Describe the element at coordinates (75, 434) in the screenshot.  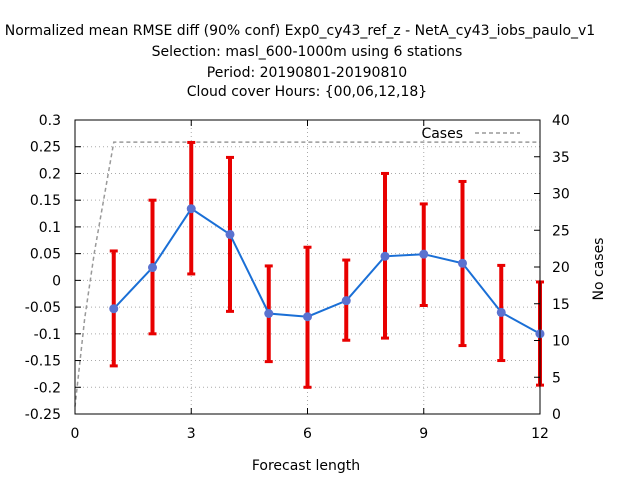
I see `x-tick-label: 0` at that location.